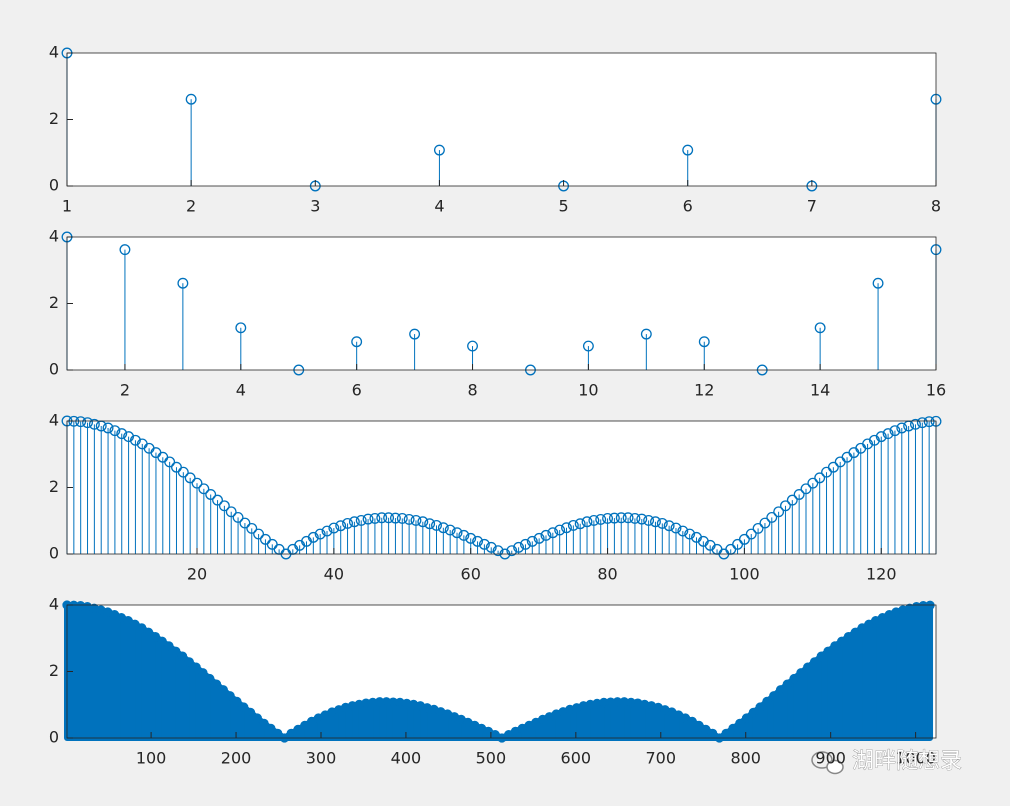 This screenshot has width=1010, height=806. Describe the element at coordinates (472, 390) in the screenshot. I see `x-tick-label: 8` at that location.